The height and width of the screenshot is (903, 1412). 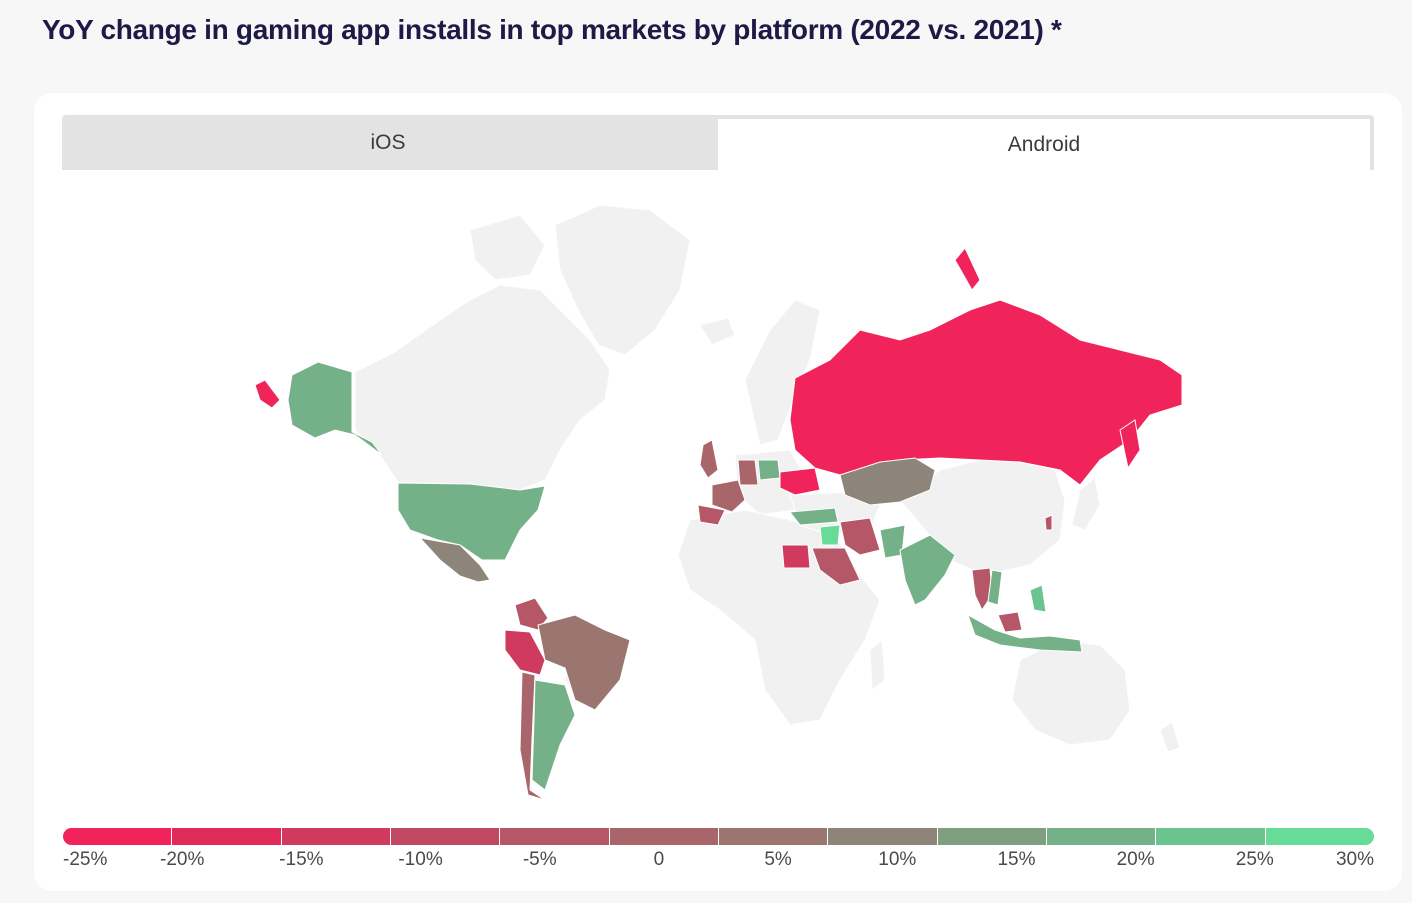 What do you see at coordinates (1135, 859) in the screenshot?
I see `legend-tick-label: 20%` at bounding box center [1135, 859].